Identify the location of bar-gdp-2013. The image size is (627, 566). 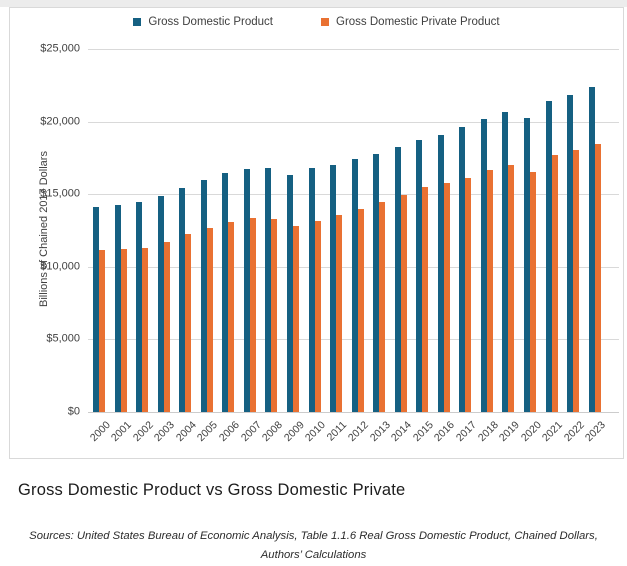
(376, 283).